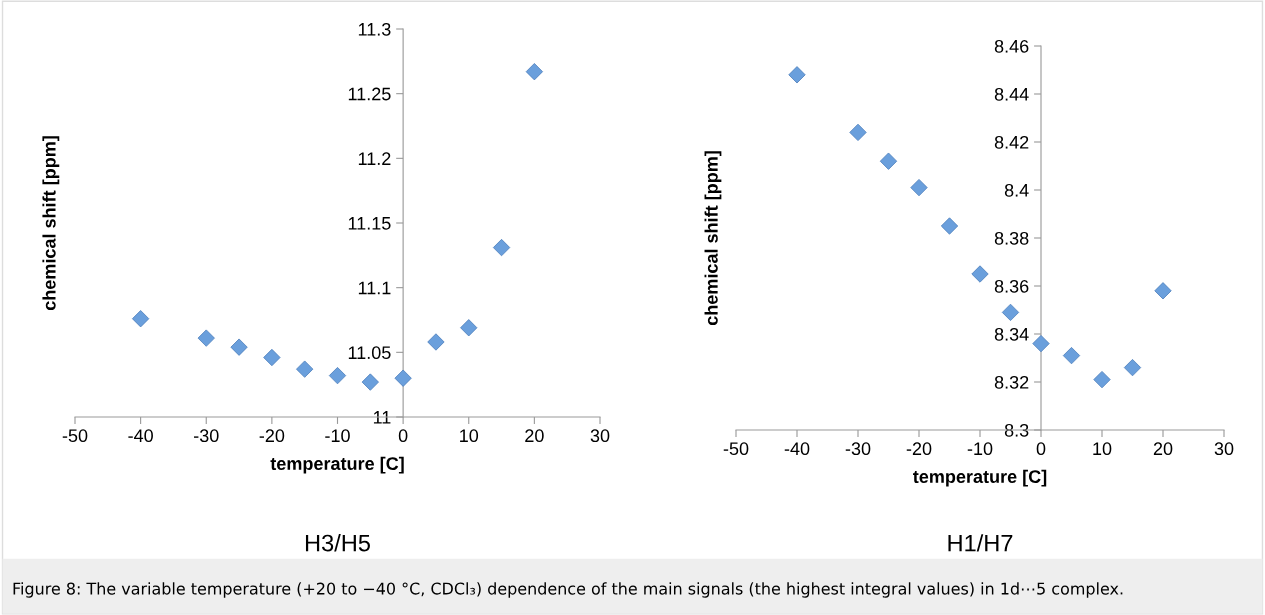 Image resolution: width=1265 pixels, height=615 pixels. I want to click on y-tick-label: 8.34, so click(1011, 334).